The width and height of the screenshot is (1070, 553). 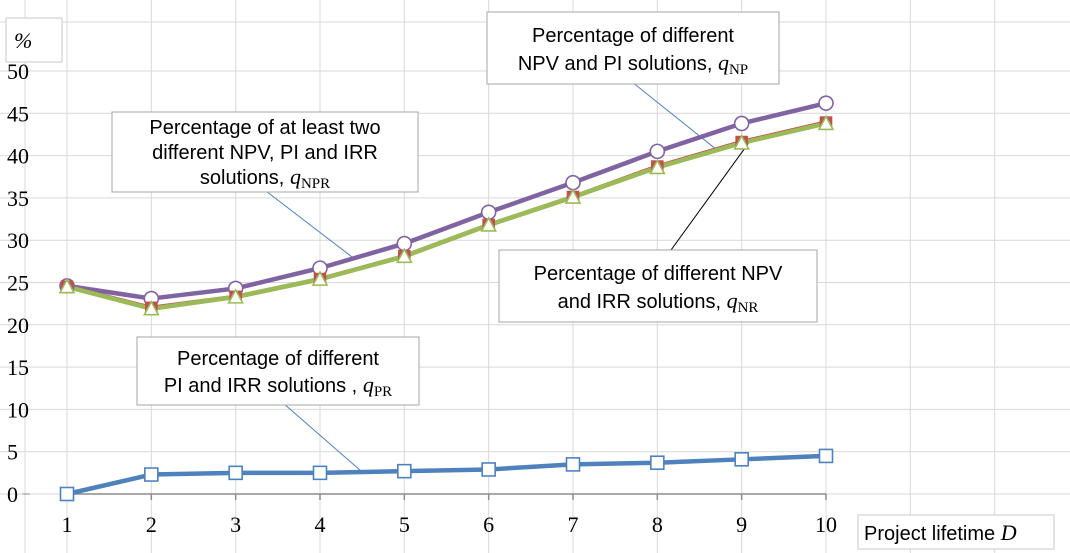 I want to click on leader-line-pr, so click(x=322, y=437).